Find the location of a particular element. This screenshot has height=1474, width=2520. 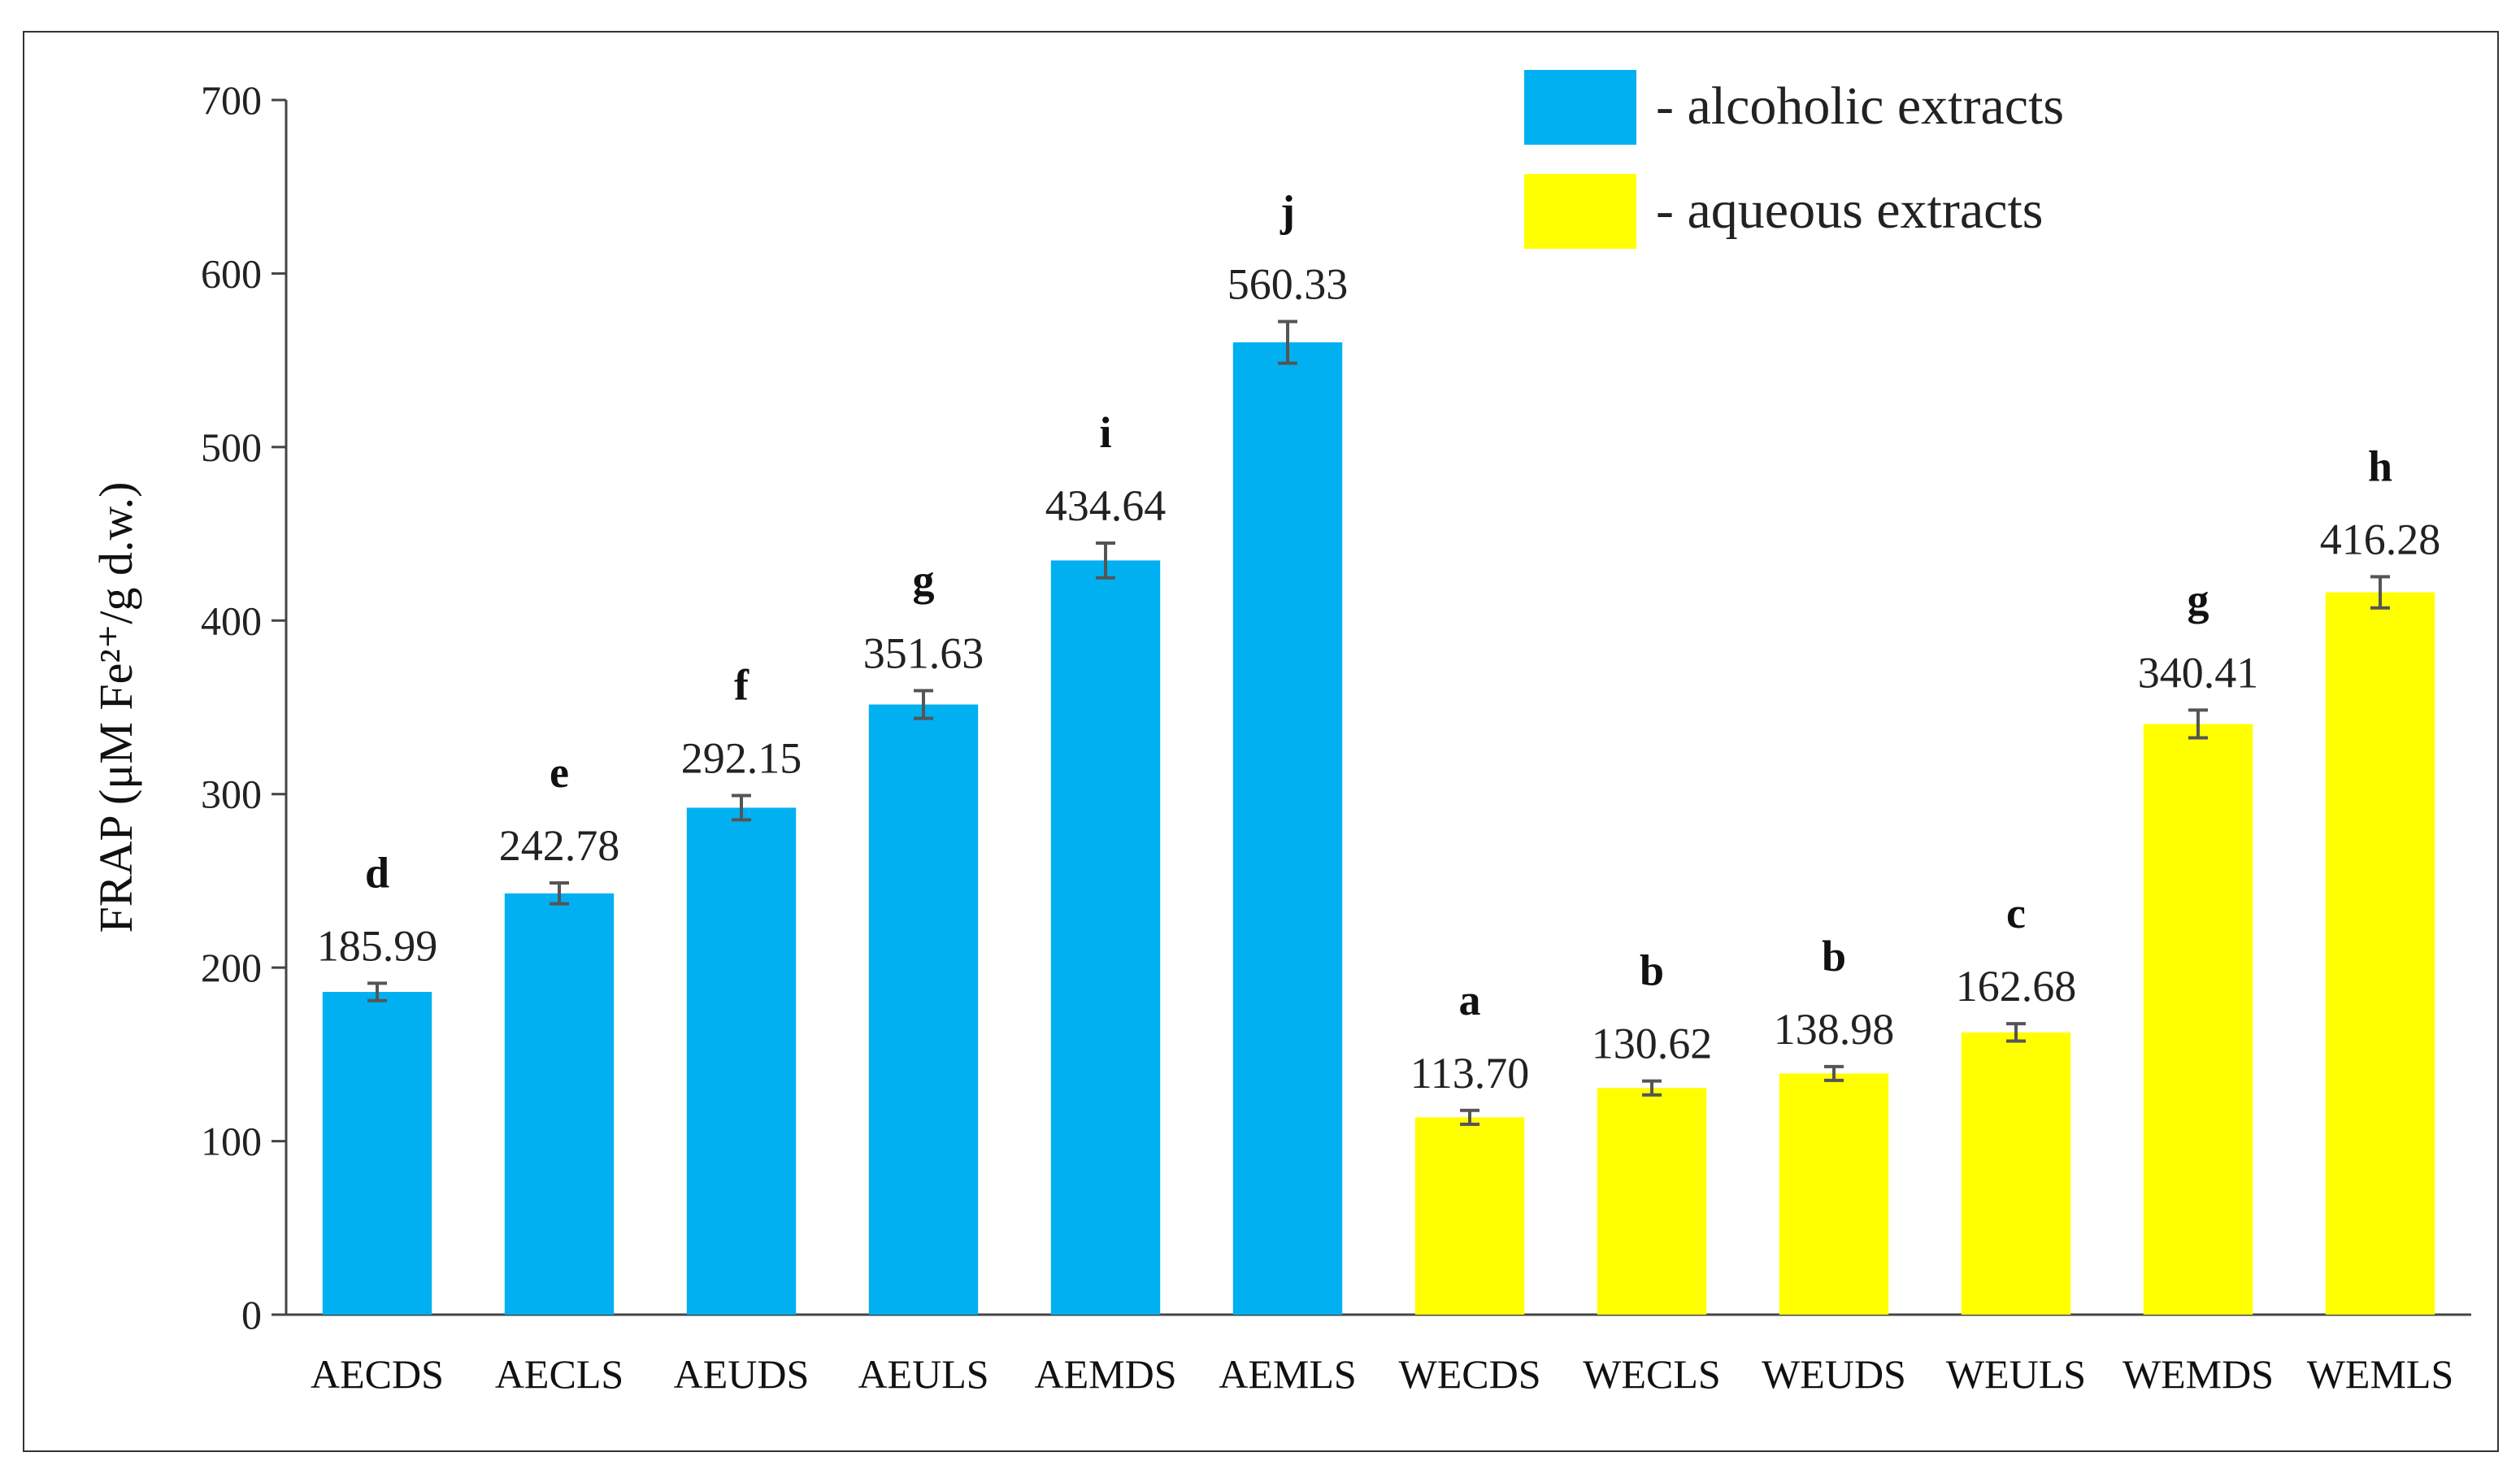

x-tick-label: WEMLS is located at coordinates (2380, 1374).